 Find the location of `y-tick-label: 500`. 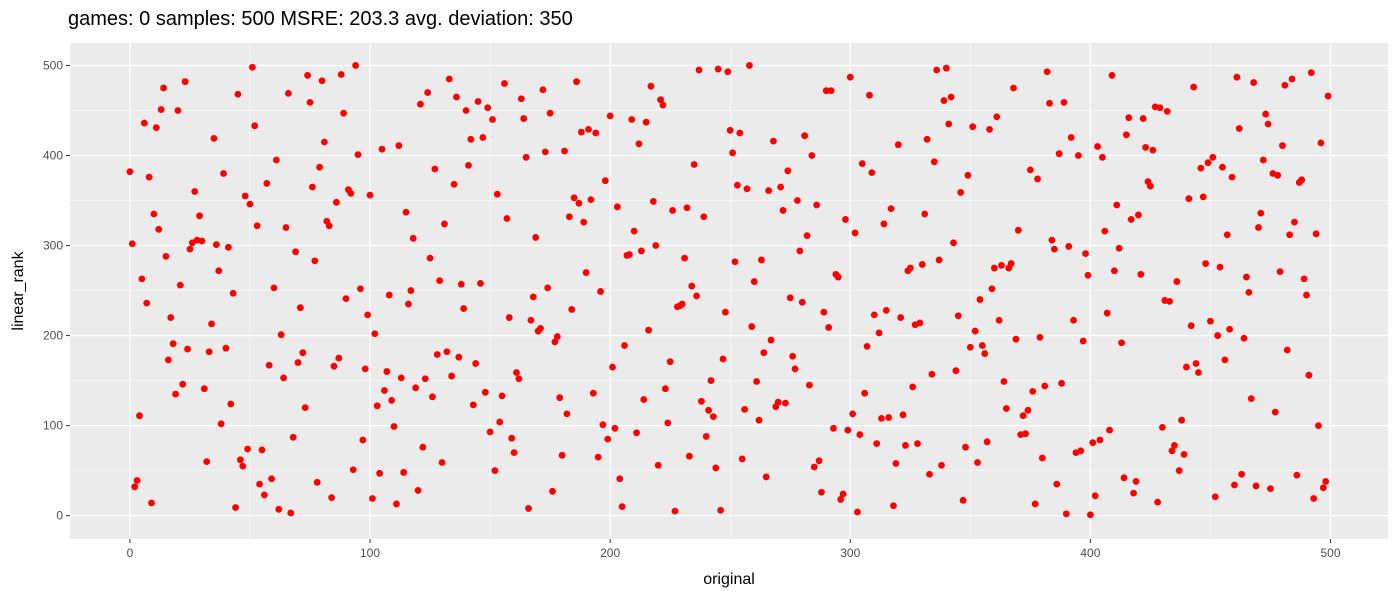

y-tick-label: 500 is located at coordinates (53, 65).